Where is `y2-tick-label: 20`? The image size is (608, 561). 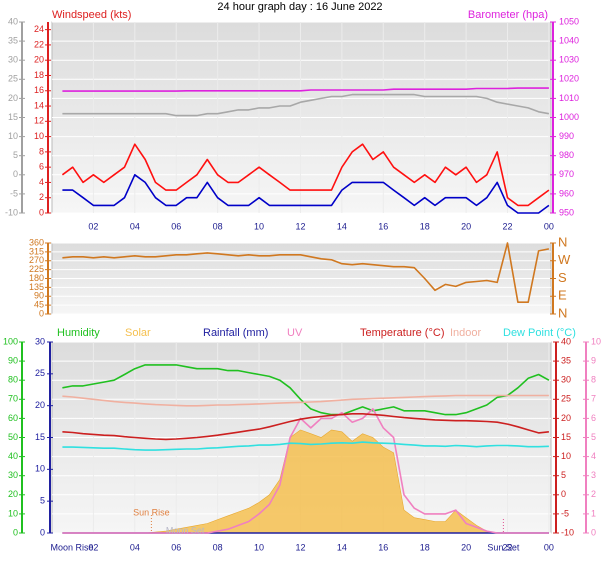 y2-tick-label: 20 is located at coordinates (566, 418).